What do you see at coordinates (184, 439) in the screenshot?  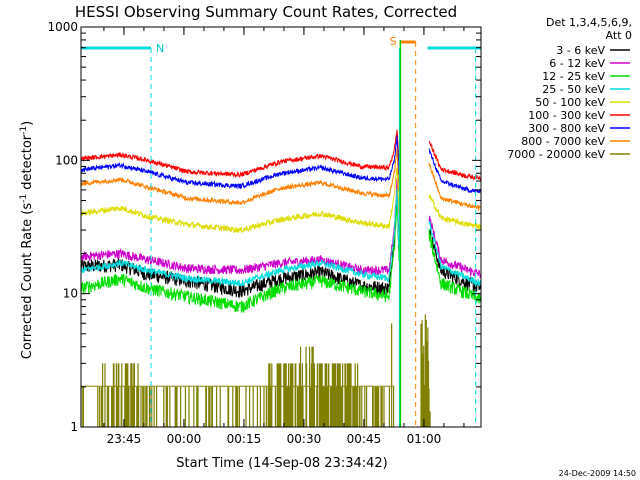 I see `x-tick-label: 00:00` at bounding box center [184, 439].